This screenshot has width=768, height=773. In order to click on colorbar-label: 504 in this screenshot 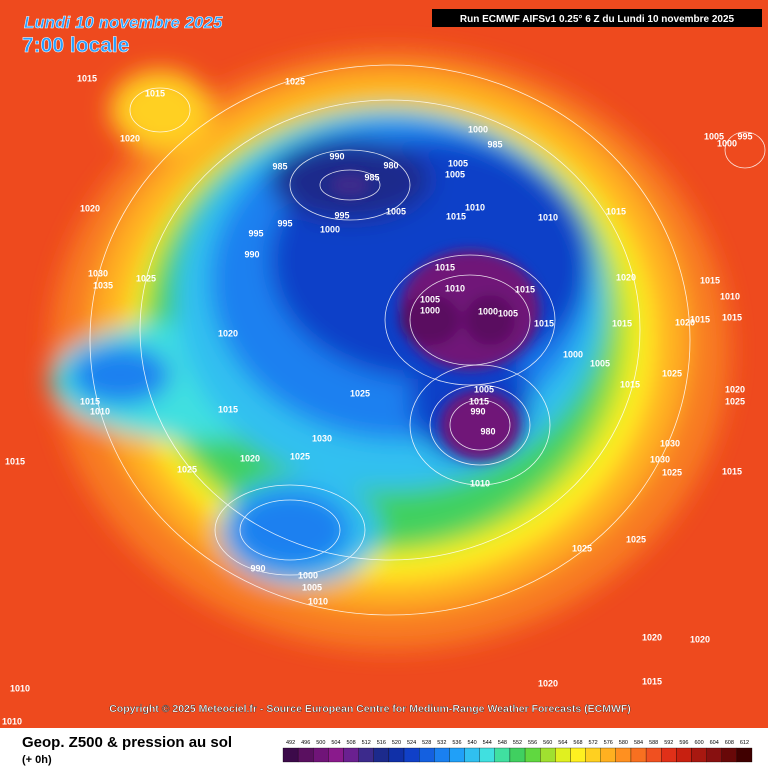, I will do `click(335, 743)`.